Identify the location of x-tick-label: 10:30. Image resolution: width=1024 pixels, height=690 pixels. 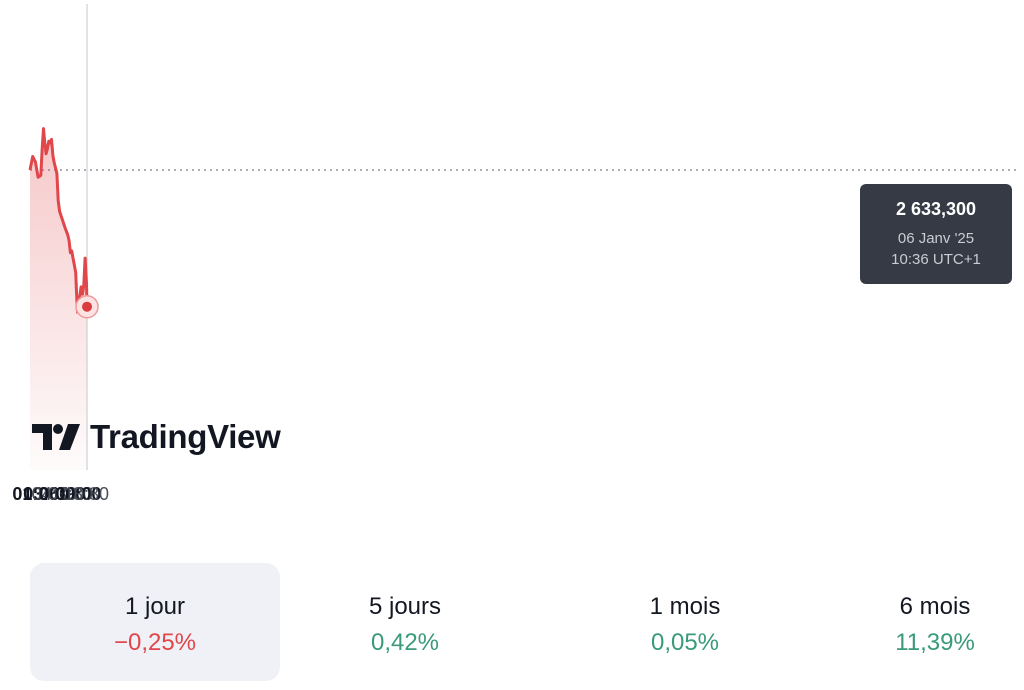
(86, 494).